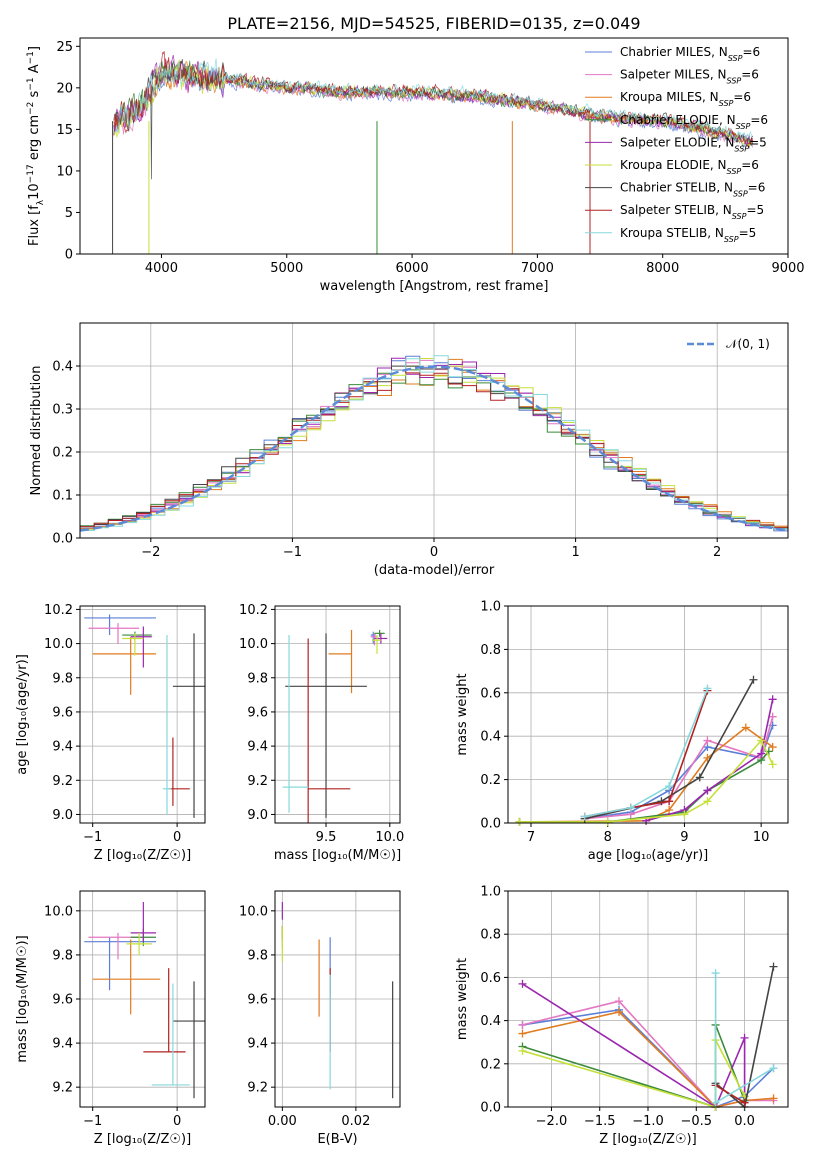 The width and height of the screenshot is (819, 1170). What do you see at coordinates (62, 539) in the screenshot?
I see `y-tick-label: 0.0` at bounding box center [62, 539].